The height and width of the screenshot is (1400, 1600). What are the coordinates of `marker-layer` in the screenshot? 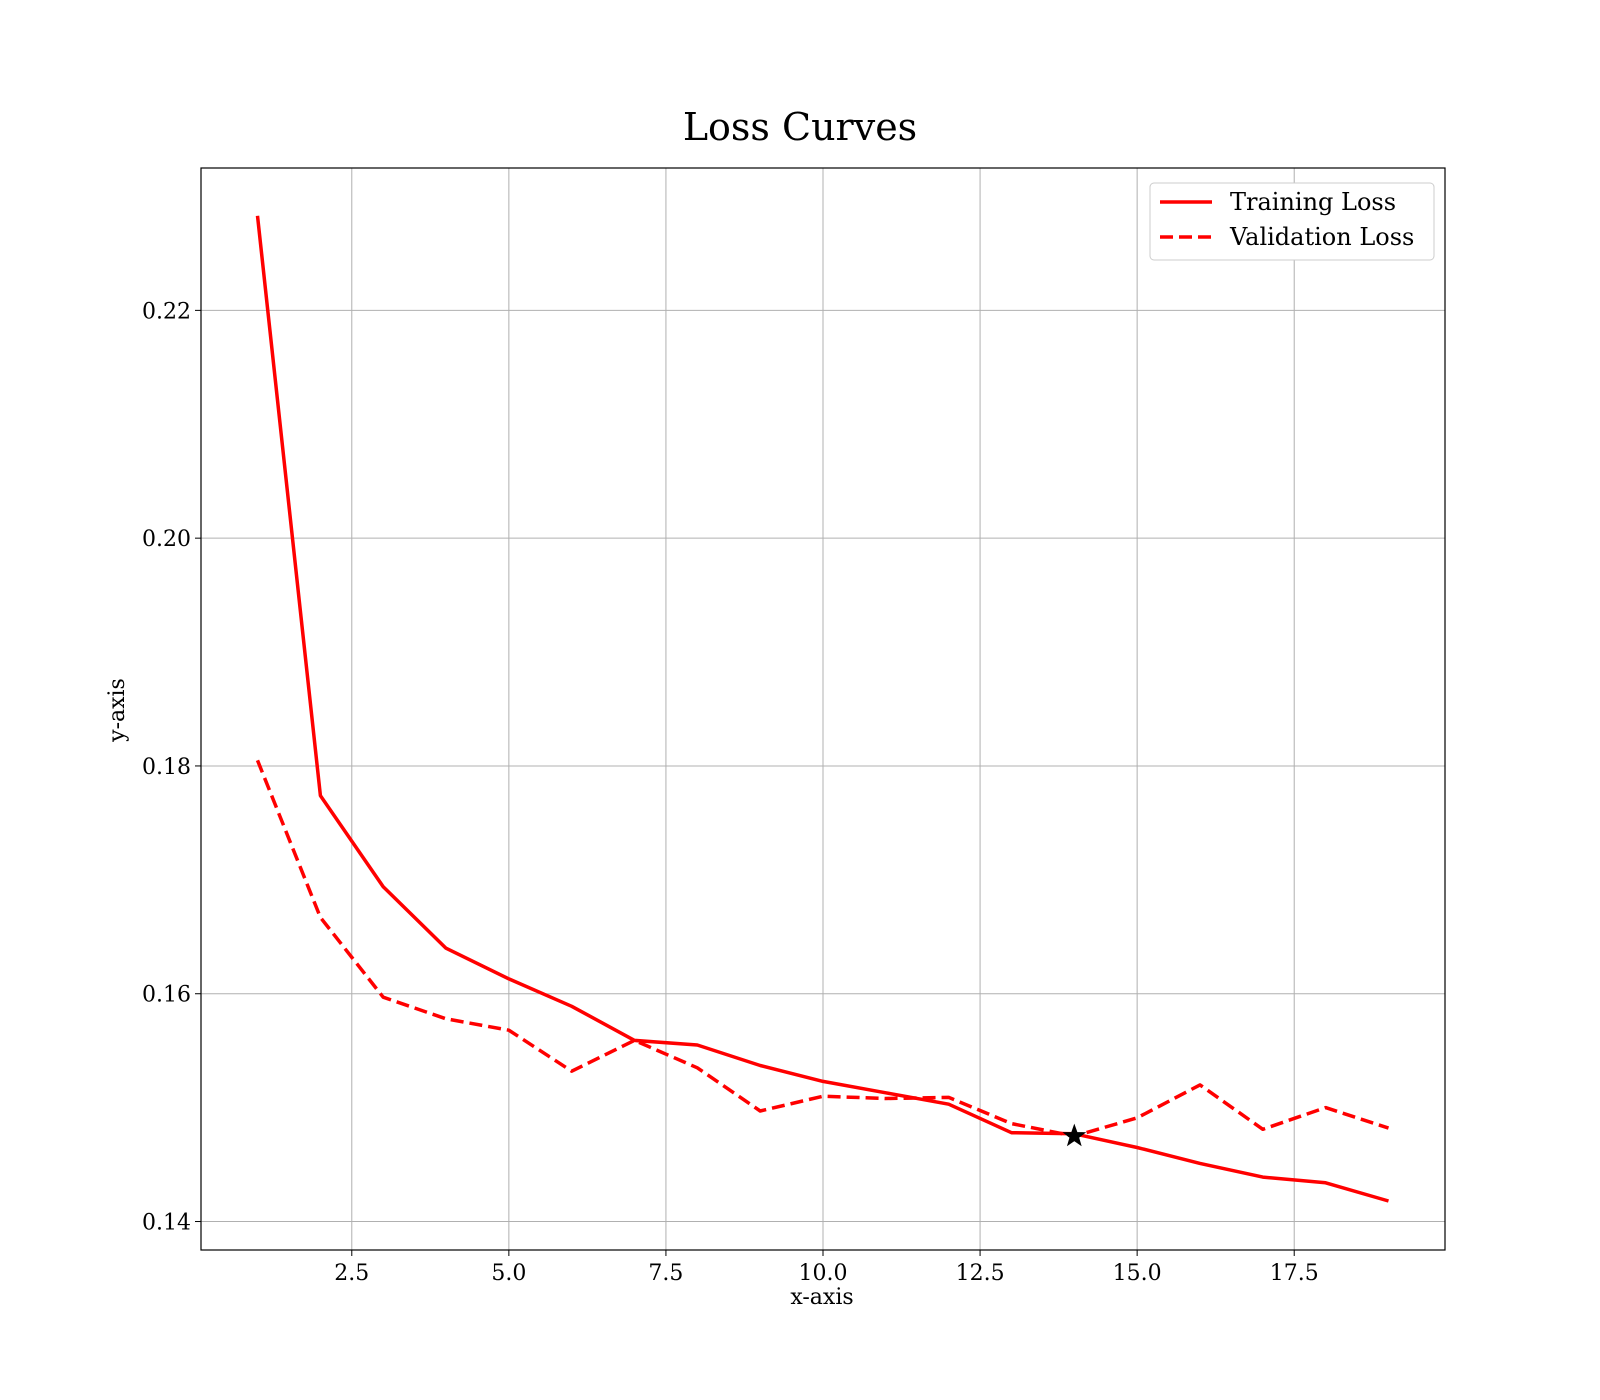 It's located at (1074, 1135).